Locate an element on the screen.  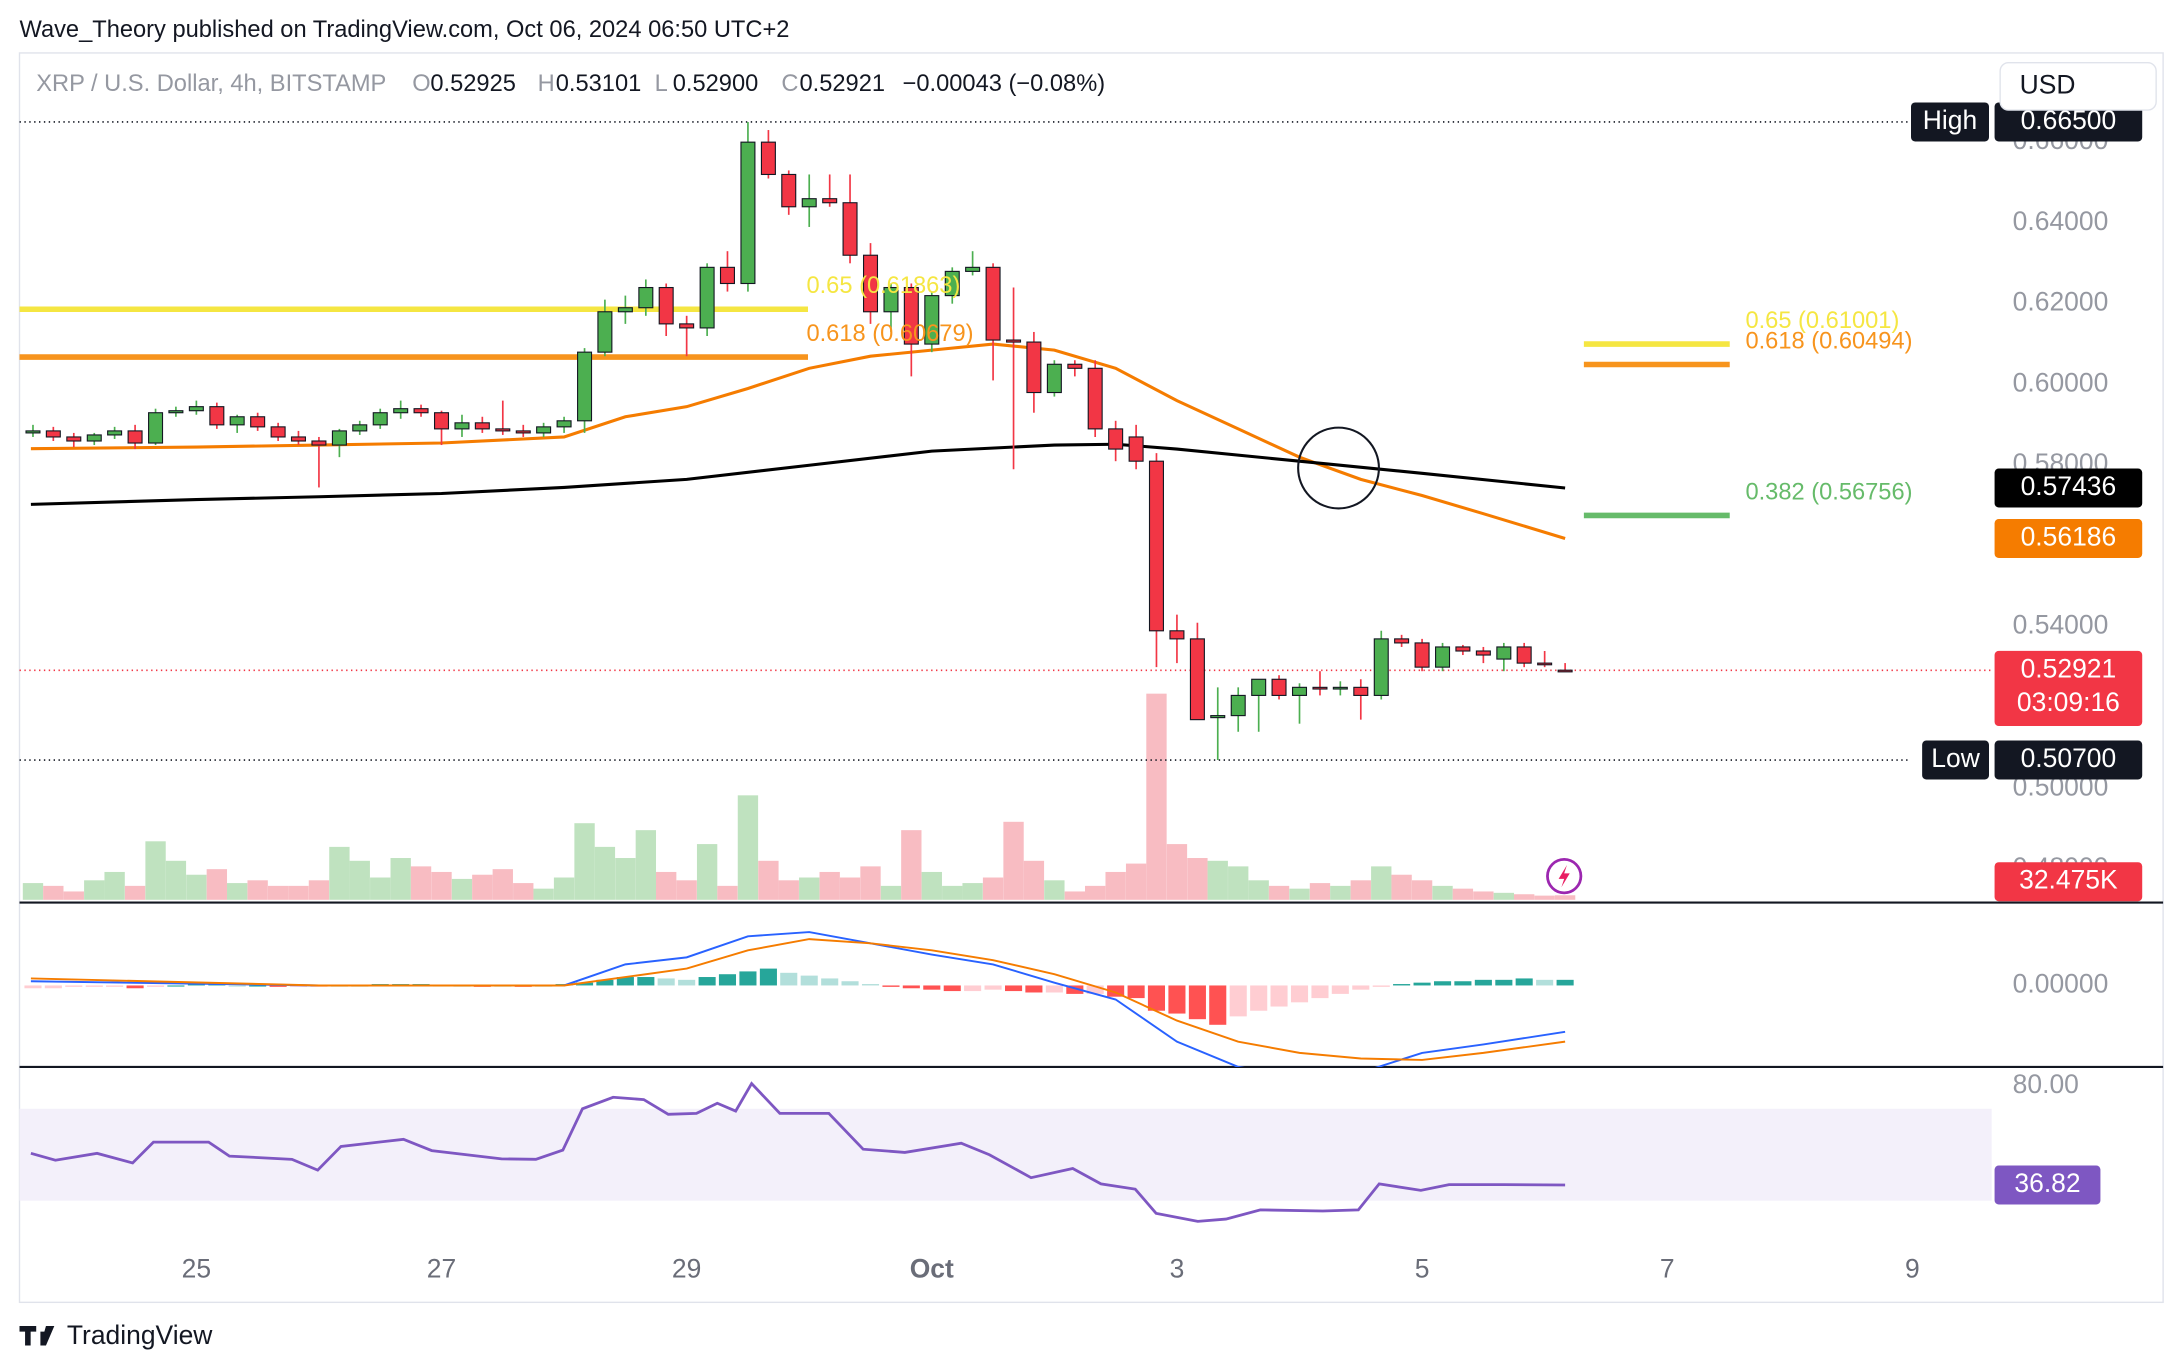
level-price: 0.50700 is located at coordinates (2069, 758).